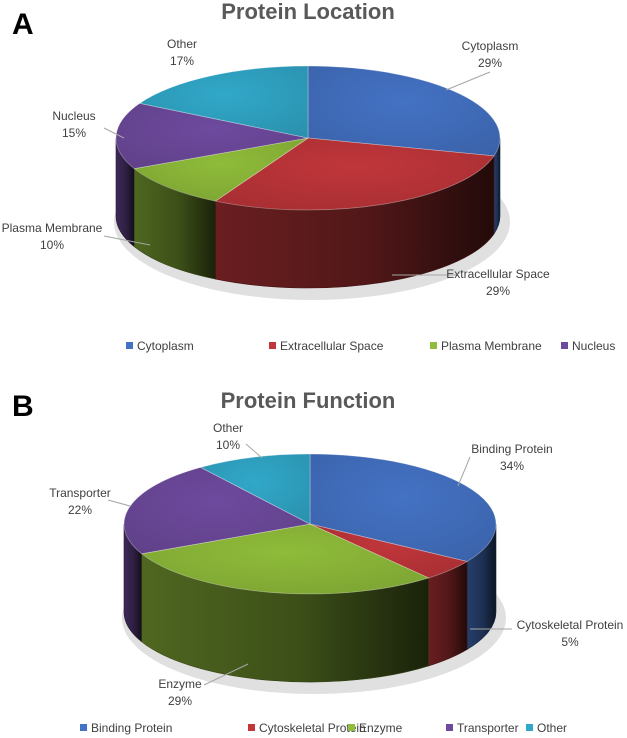  What do you see at coordinates (80, 510) in the screenshot?
I see `slice-value-transporter: 22%` at bounding box center [80, 510].